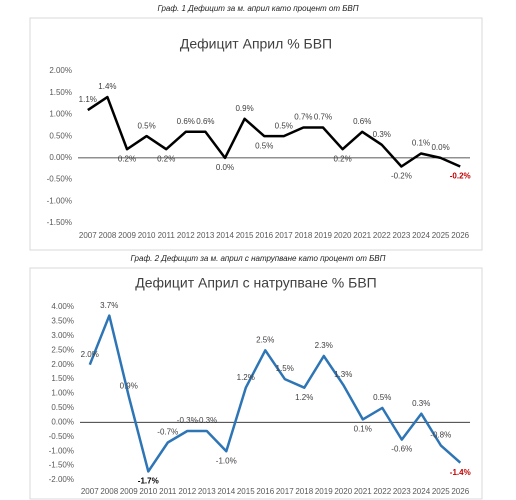 The height and width of the screenshot is (500, 516). I want to click on data-label: 2.0%, so click(90, 354).